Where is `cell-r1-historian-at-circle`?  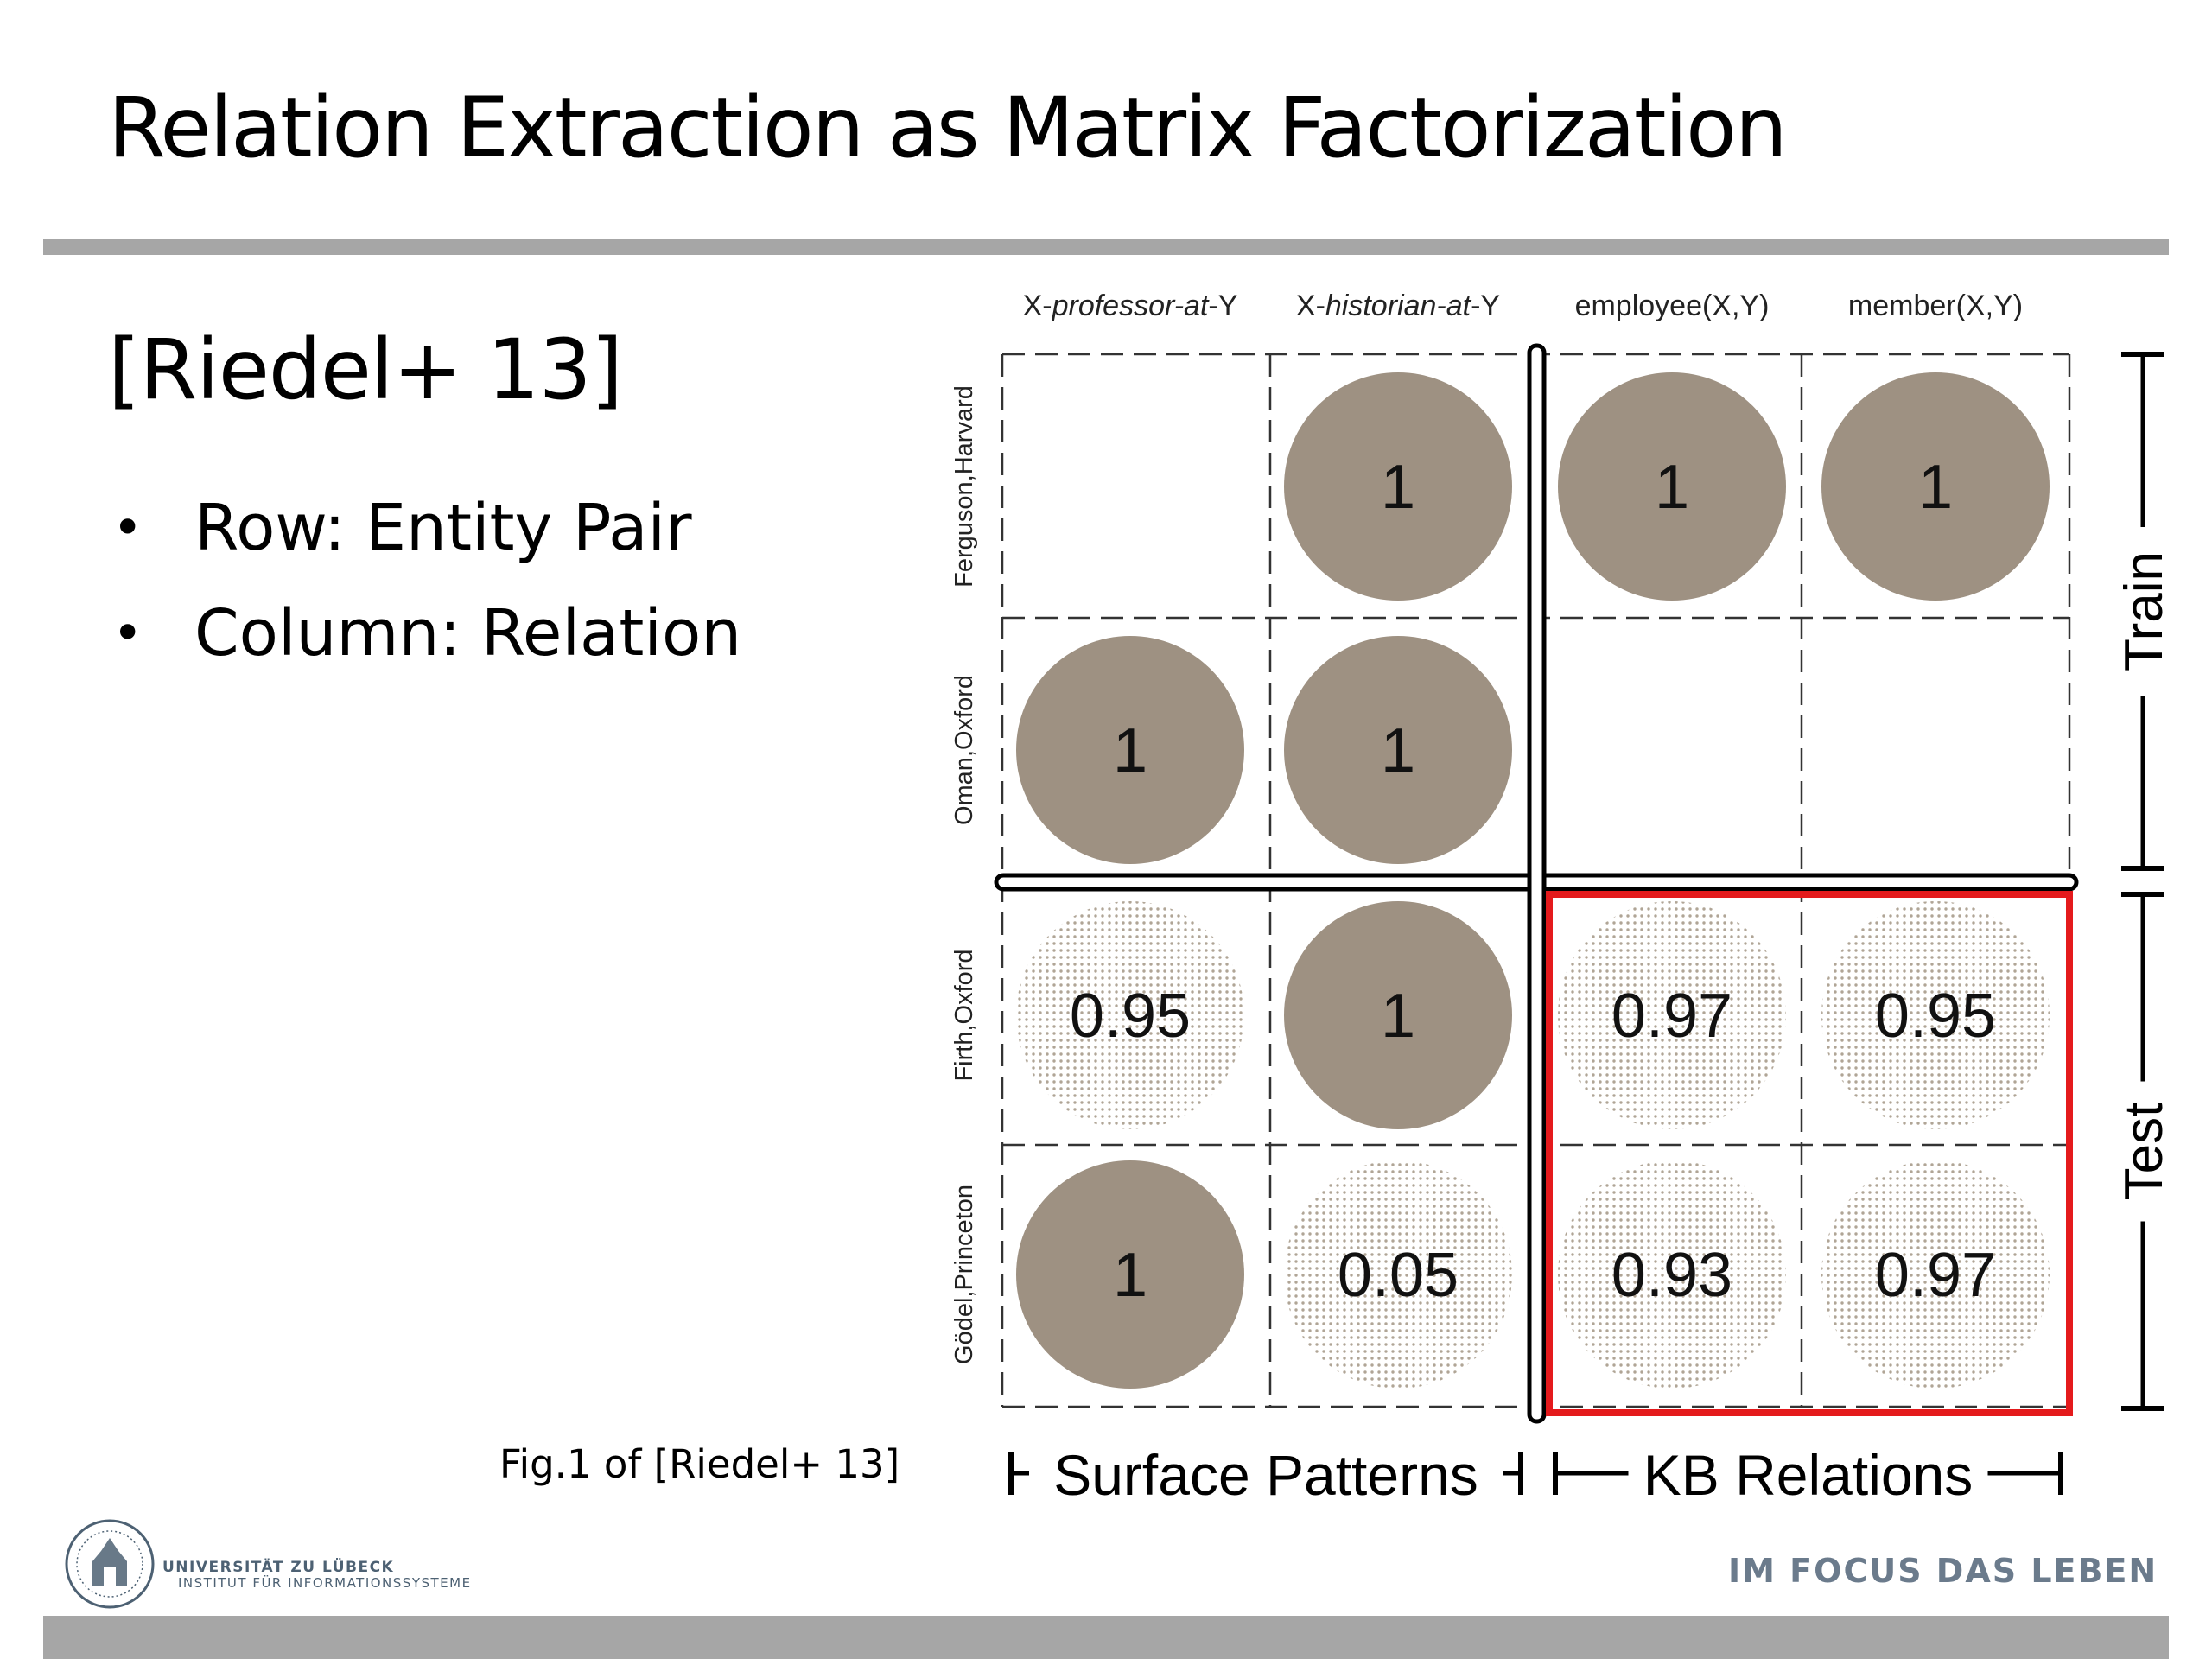 cell-r1-historian-at-circle is located at coordinates (1398, 750).